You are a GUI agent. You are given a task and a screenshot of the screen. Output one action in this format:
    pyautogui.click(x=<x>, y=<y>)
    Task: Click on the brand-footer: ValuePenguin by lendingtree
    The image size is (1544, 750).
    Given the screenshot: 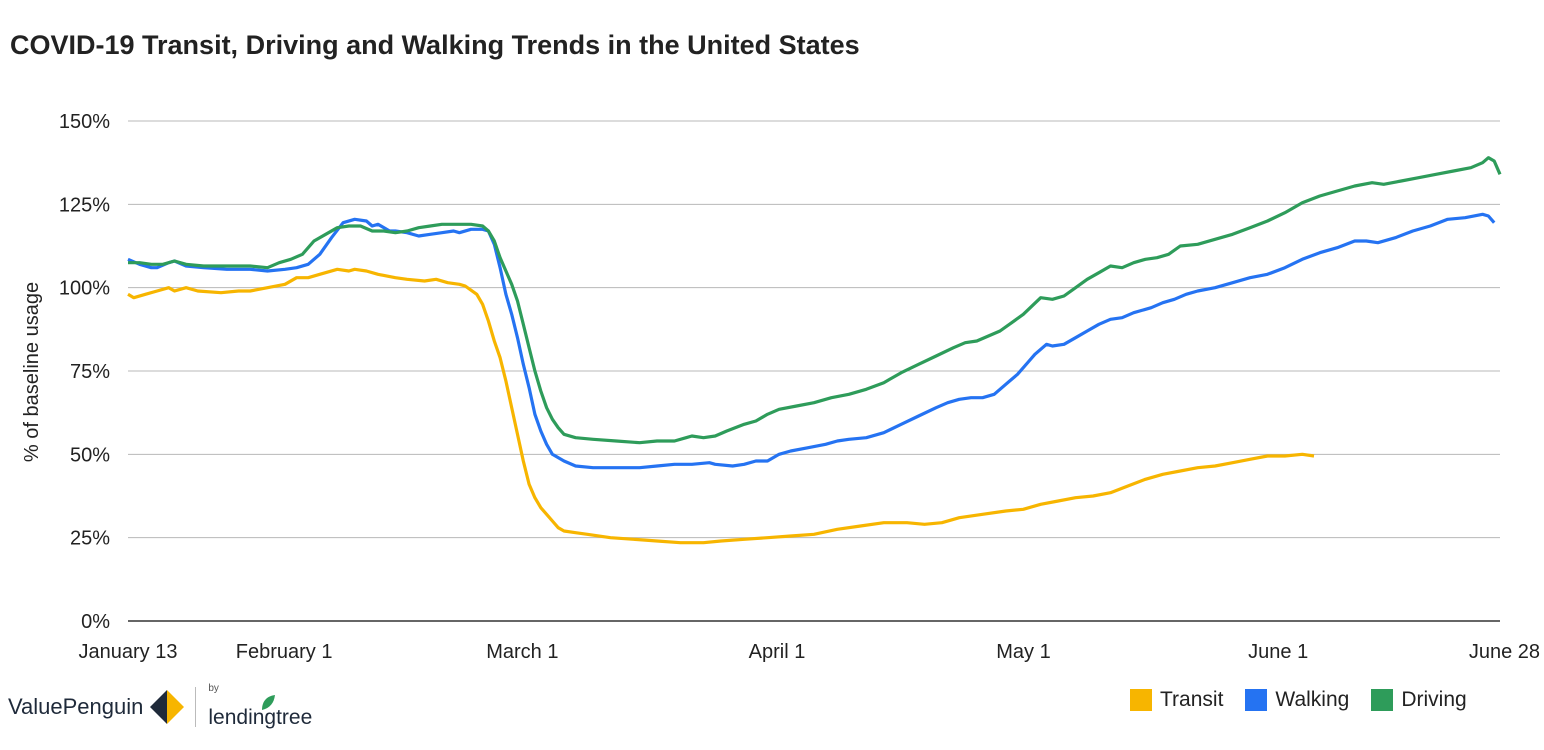 What is the action you would take?
    pyautogui.click(x=160, y=706)
    